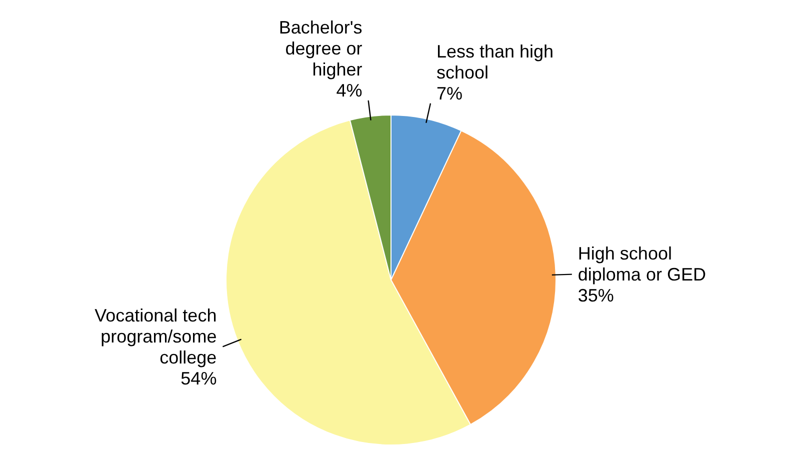 This screenshot has height=458, width=791. Describe the element at coordinates (596, 296) in the screenshot. I see `data-label: 35%` at that location.